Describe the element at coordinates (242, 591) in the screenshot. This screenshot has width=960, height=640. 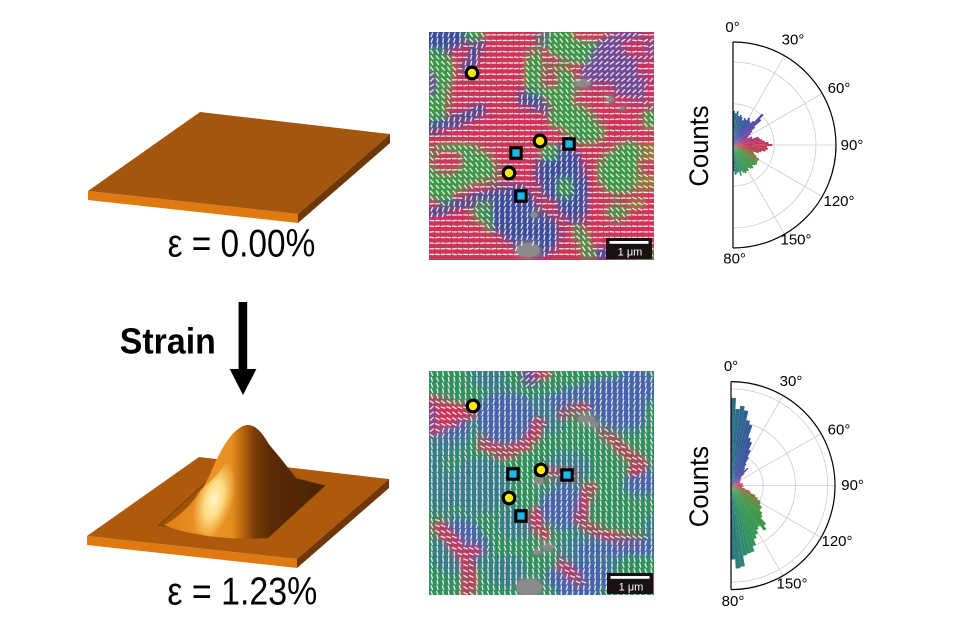
I see `svg-text: ε = 1.23%` at that location.